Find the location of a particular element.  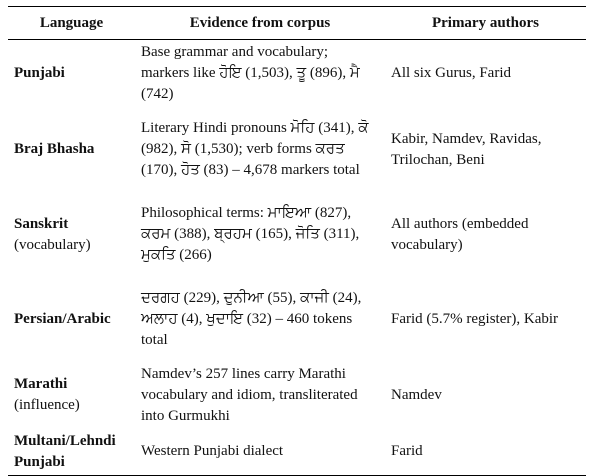

authors-cell: All authors (embedded vocabulary) is located at coordinates (460, 234).